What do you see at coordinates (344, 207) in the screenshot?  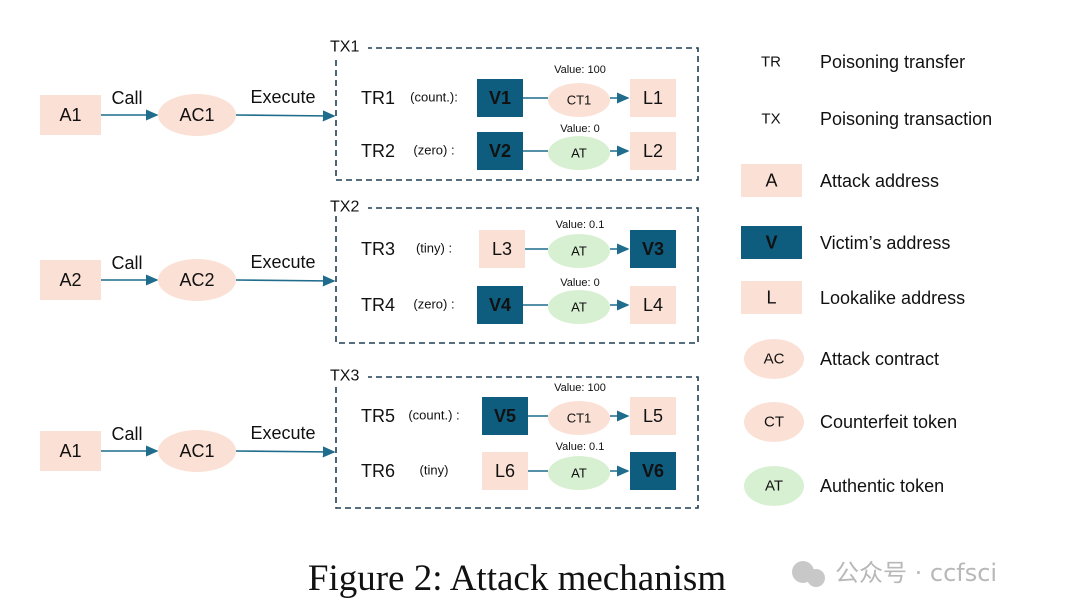 I see `transaction-label: TX2` at bounding box center [344, 207].